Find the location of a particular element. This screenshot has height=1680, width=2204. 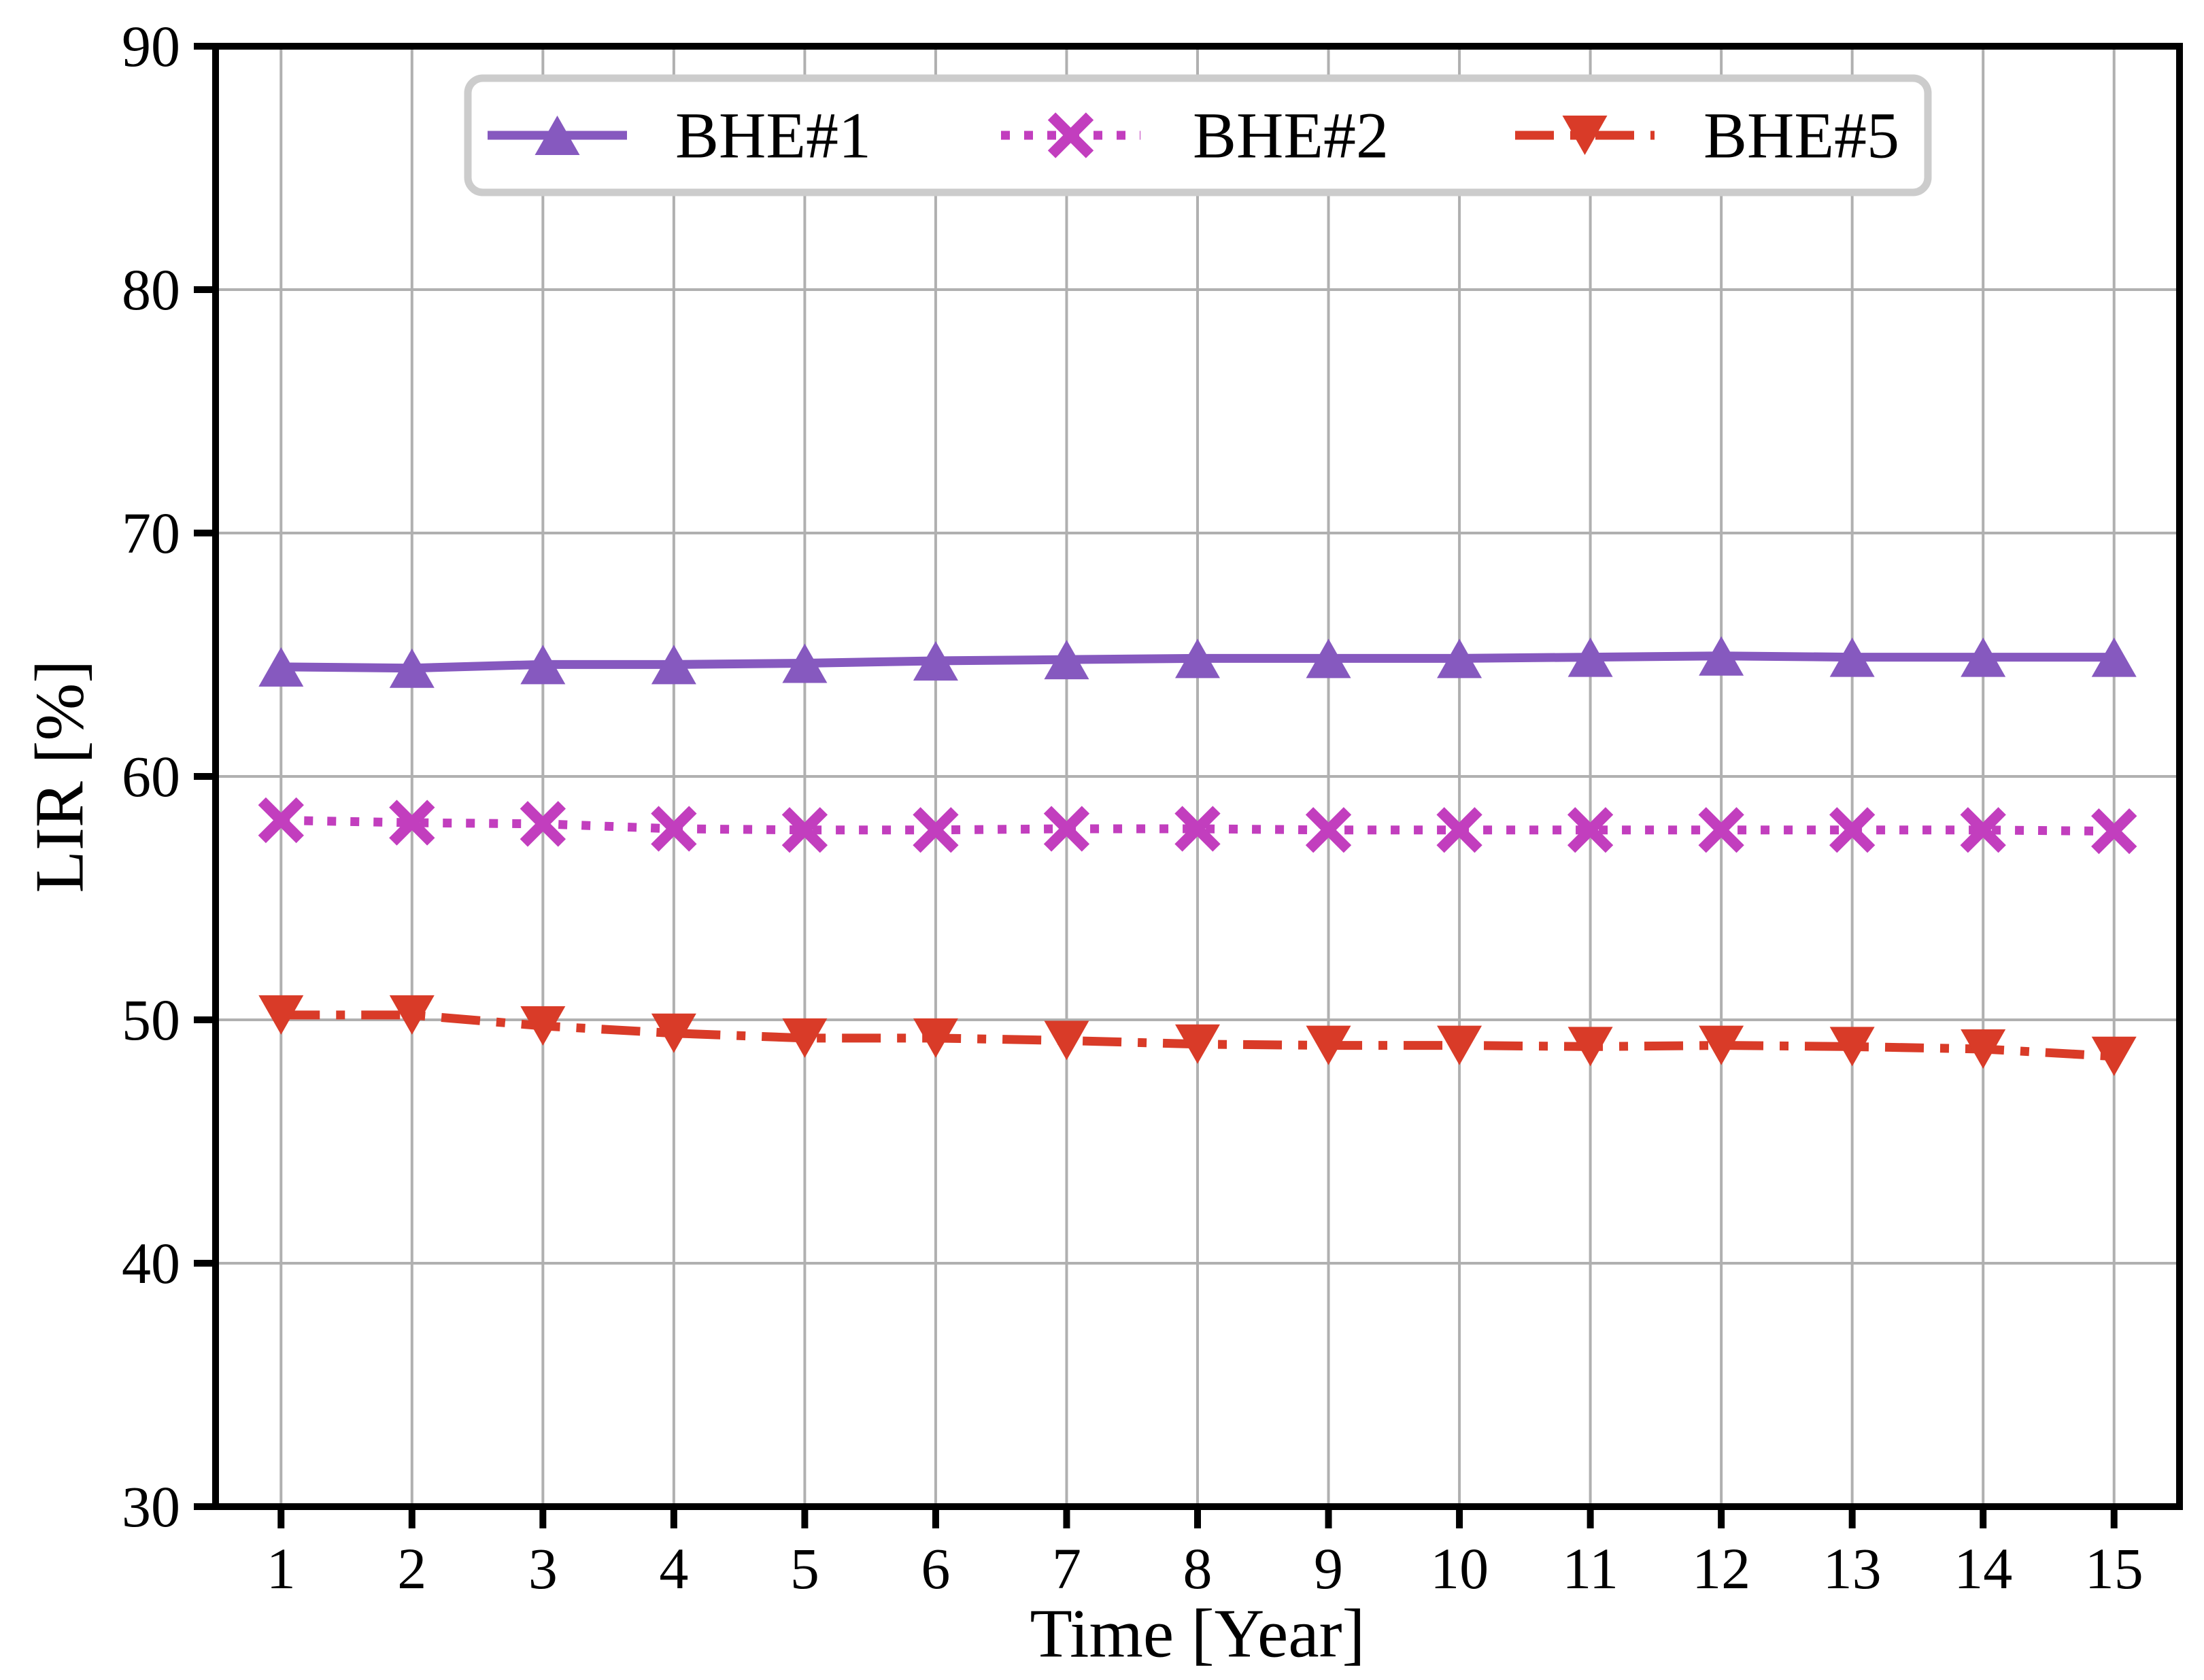

legend: BHE#1 BHE#2 BHE#5 is located at coordinates (1198, 135).